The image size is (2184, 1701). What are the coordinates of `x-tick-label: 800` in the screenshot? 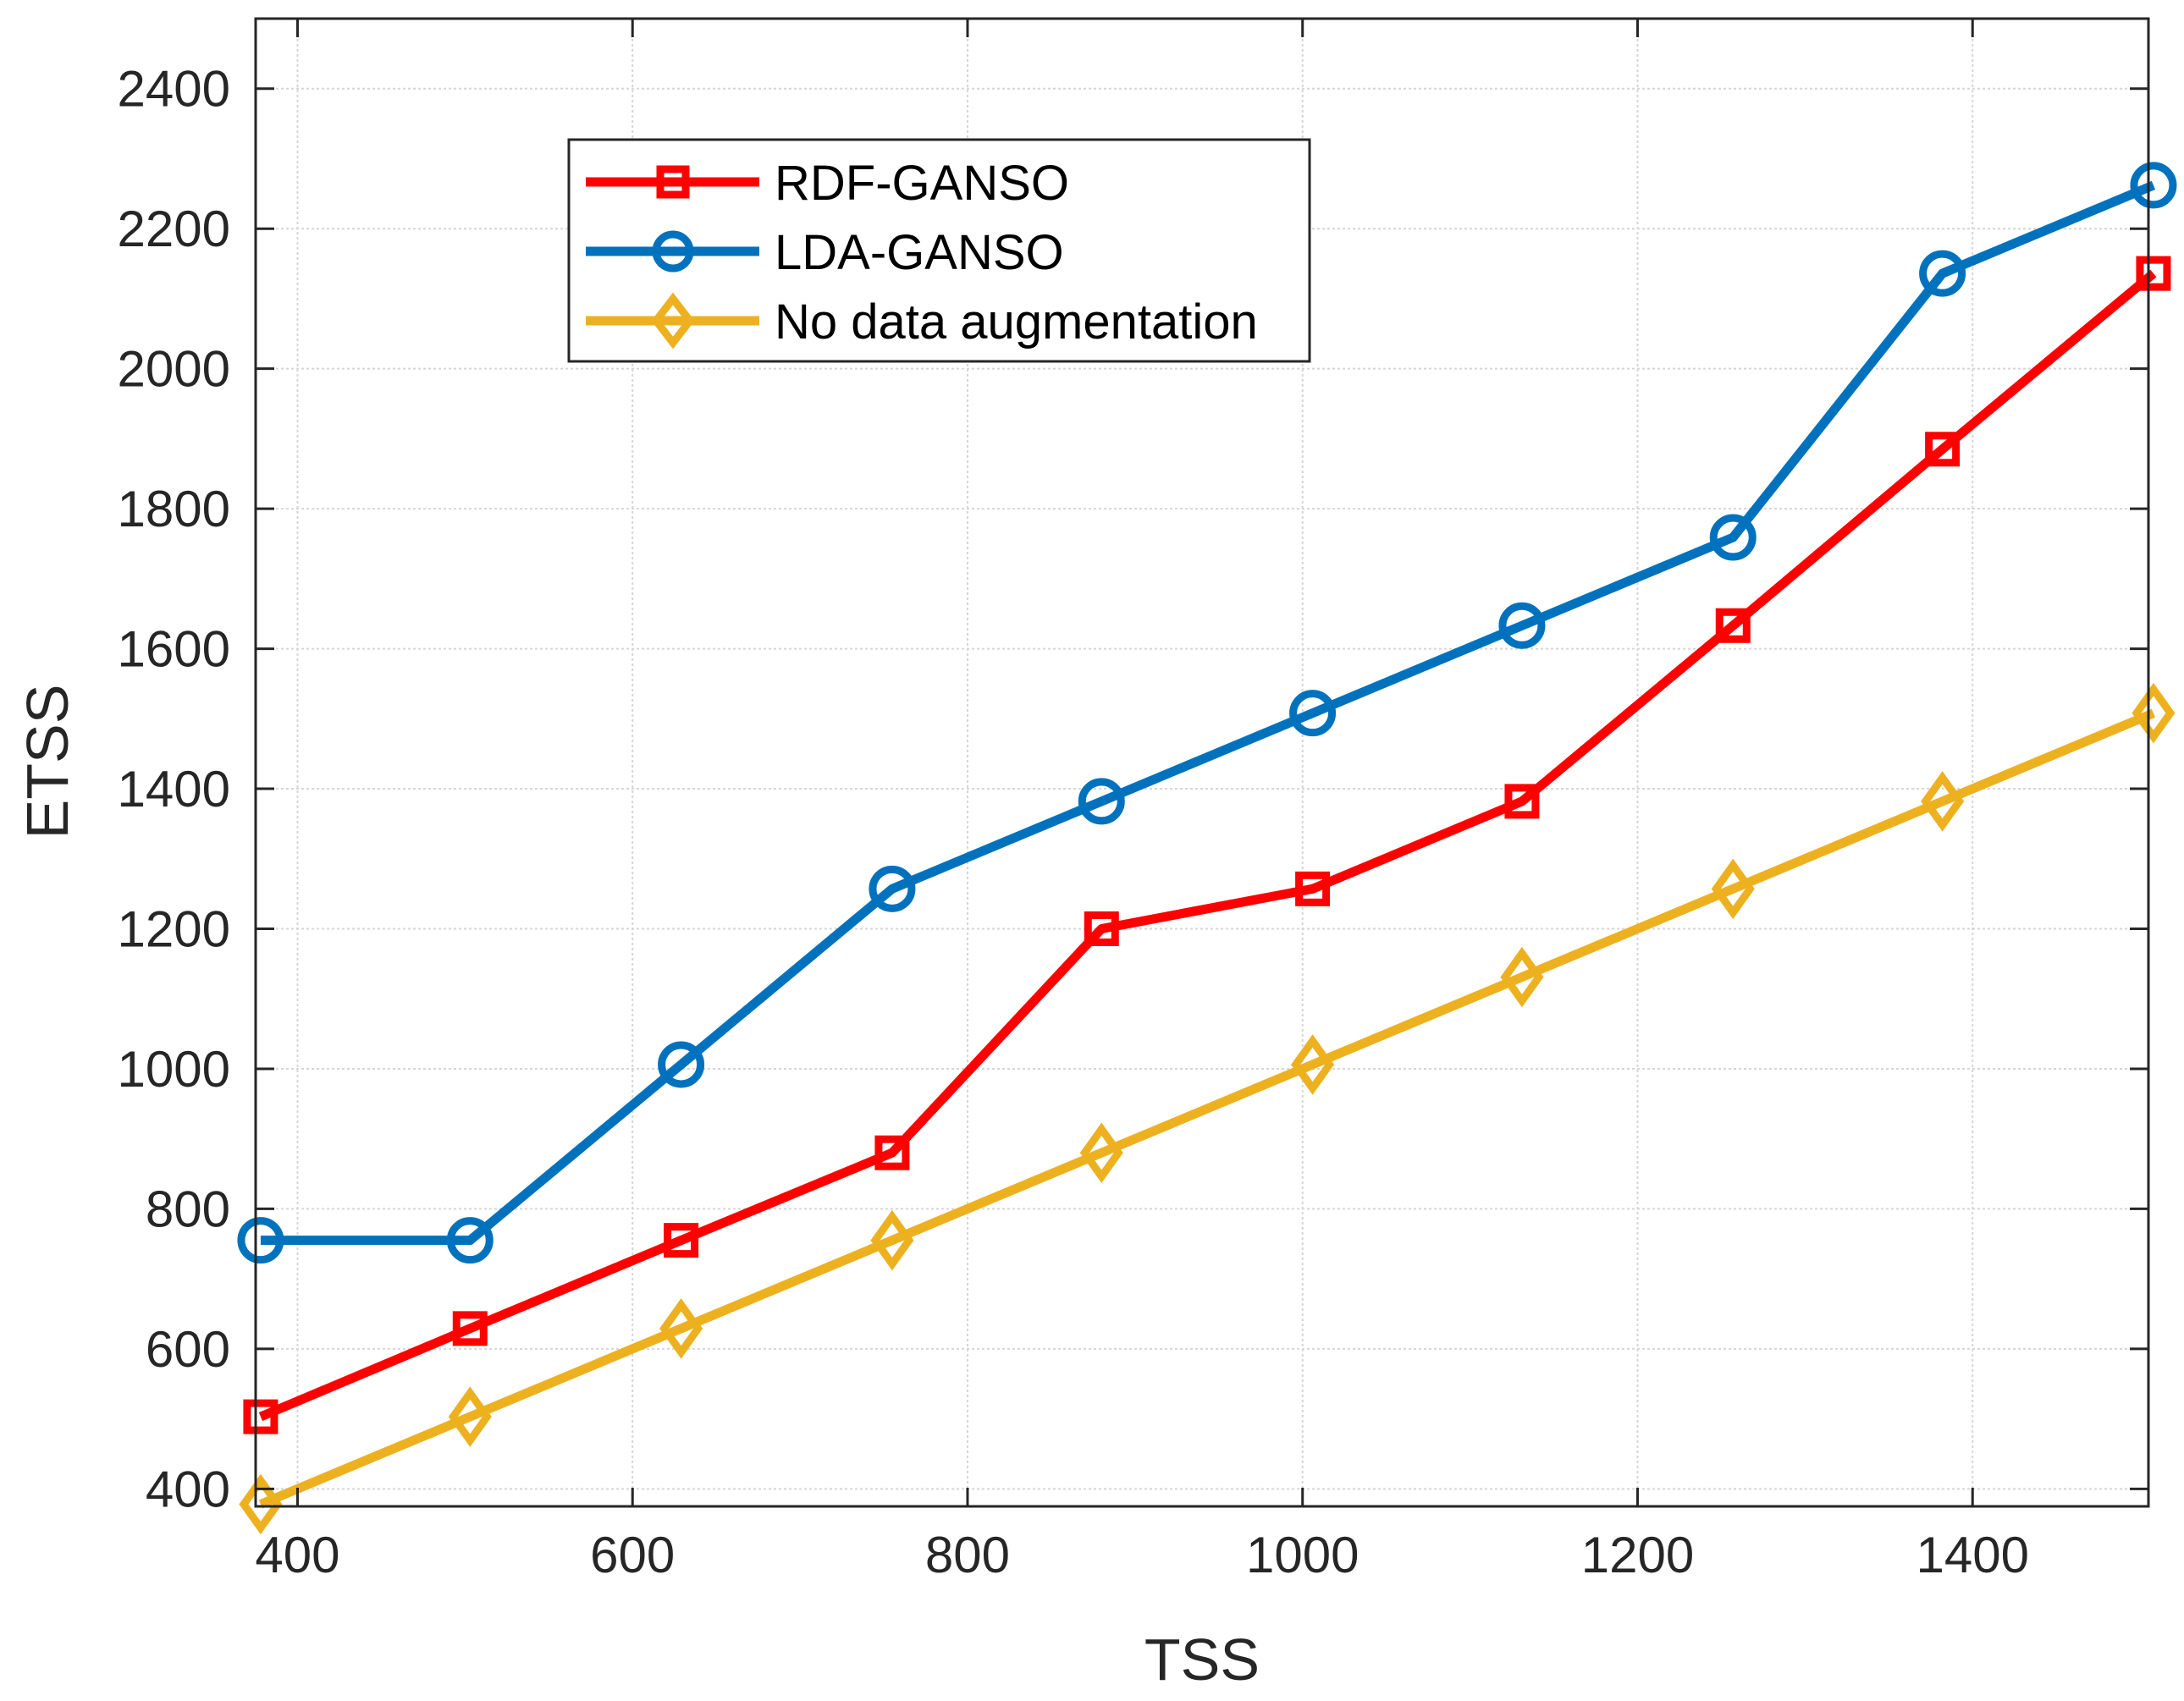 It's located at (967, 1555).